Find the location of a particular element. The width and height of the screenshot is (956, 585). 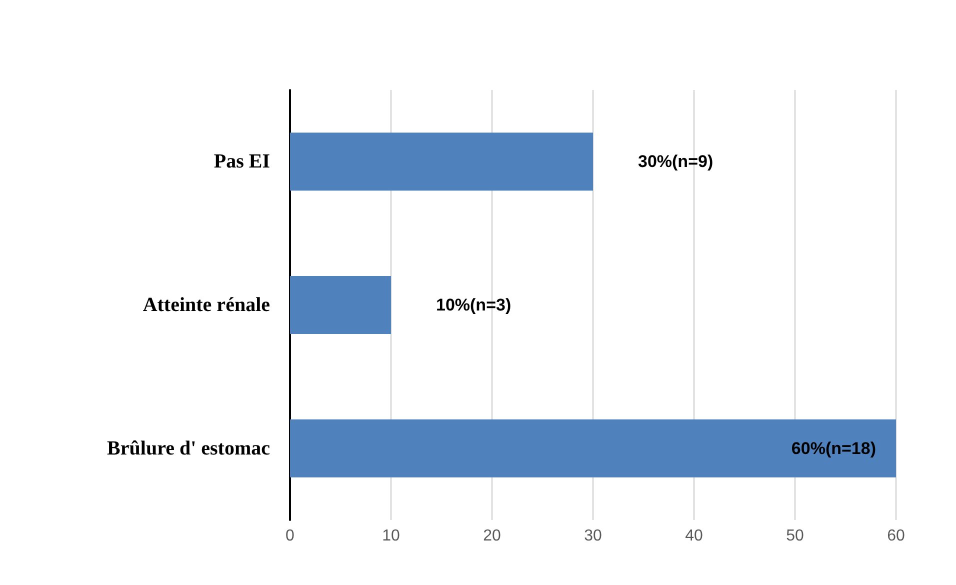

y-tick-label: Atteinte rénale is located at coordinates (206, 305).